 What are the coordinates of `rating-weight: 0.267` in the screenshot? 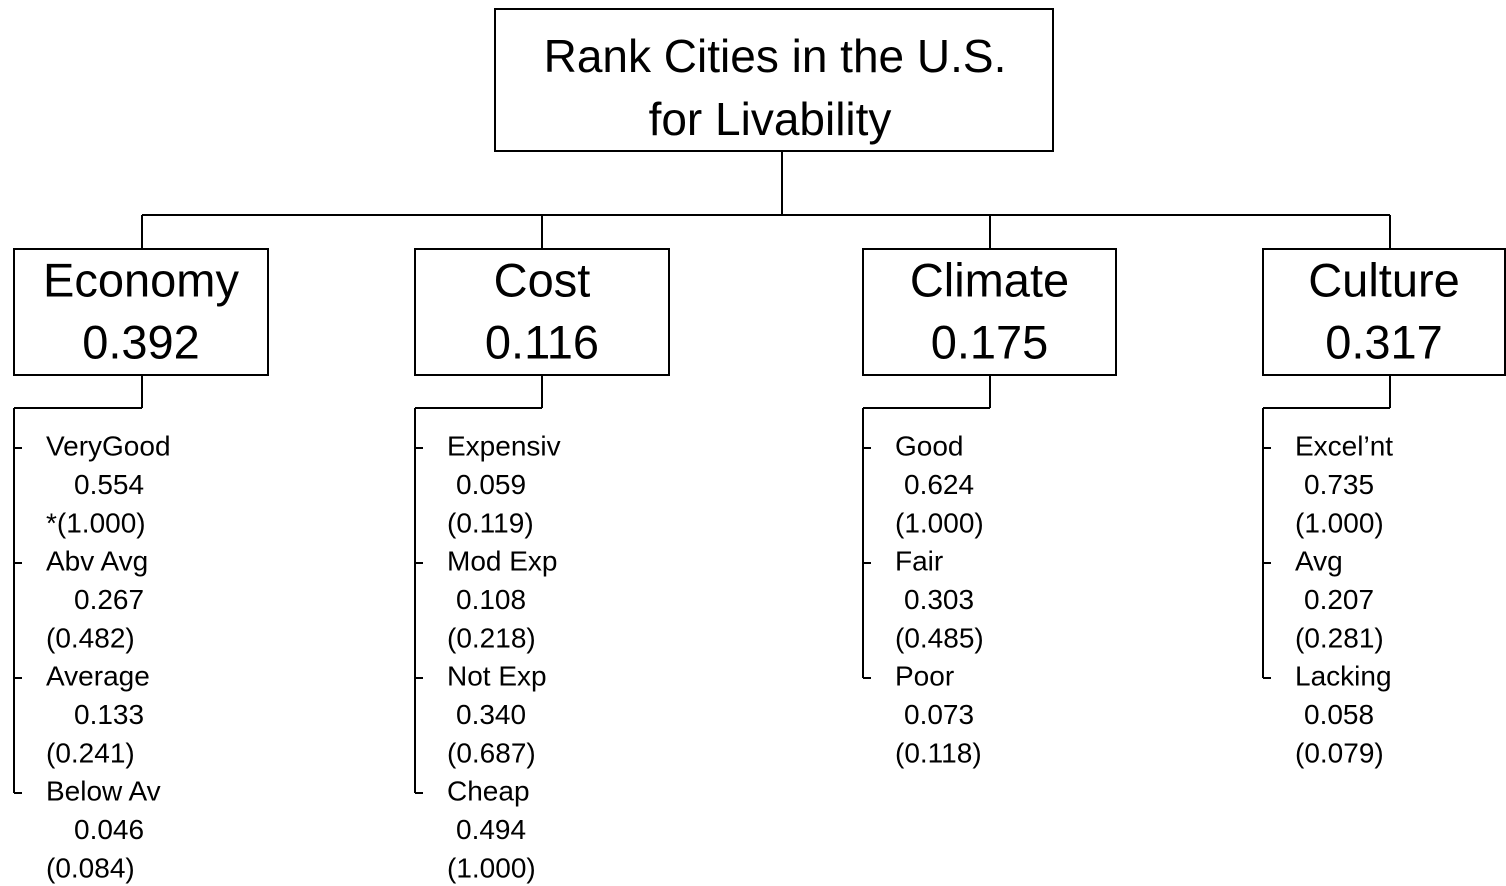 It's located at (109, 599).